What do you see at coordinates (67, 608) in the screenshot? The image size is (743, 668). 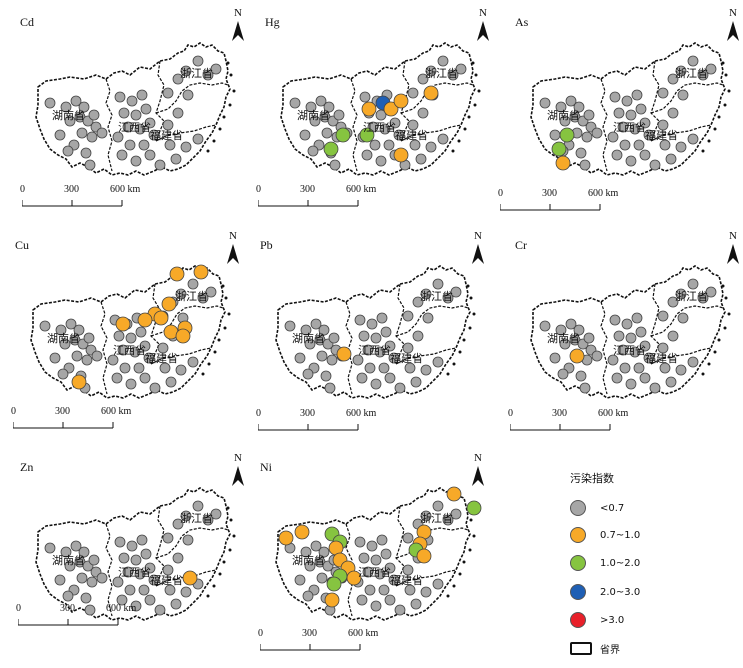 I see `scale-tick-label: 300` at bounding box center [67, 608].